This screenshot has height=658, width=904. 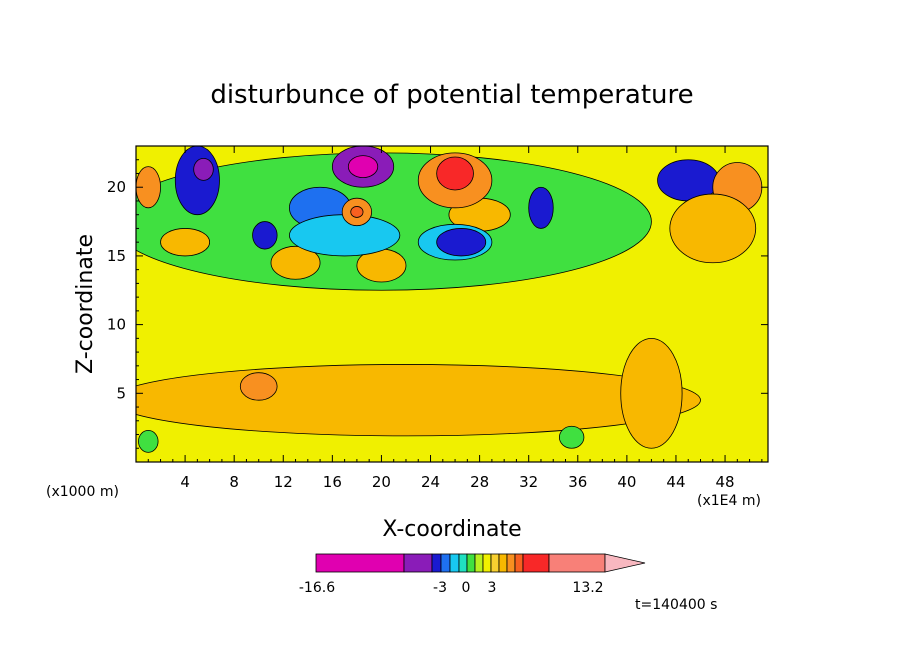 What do you see at coordinates (729, 501) in the screenshot?
I see `x-unit-right: (x1E4 m)` at bounding box center [729, 501].